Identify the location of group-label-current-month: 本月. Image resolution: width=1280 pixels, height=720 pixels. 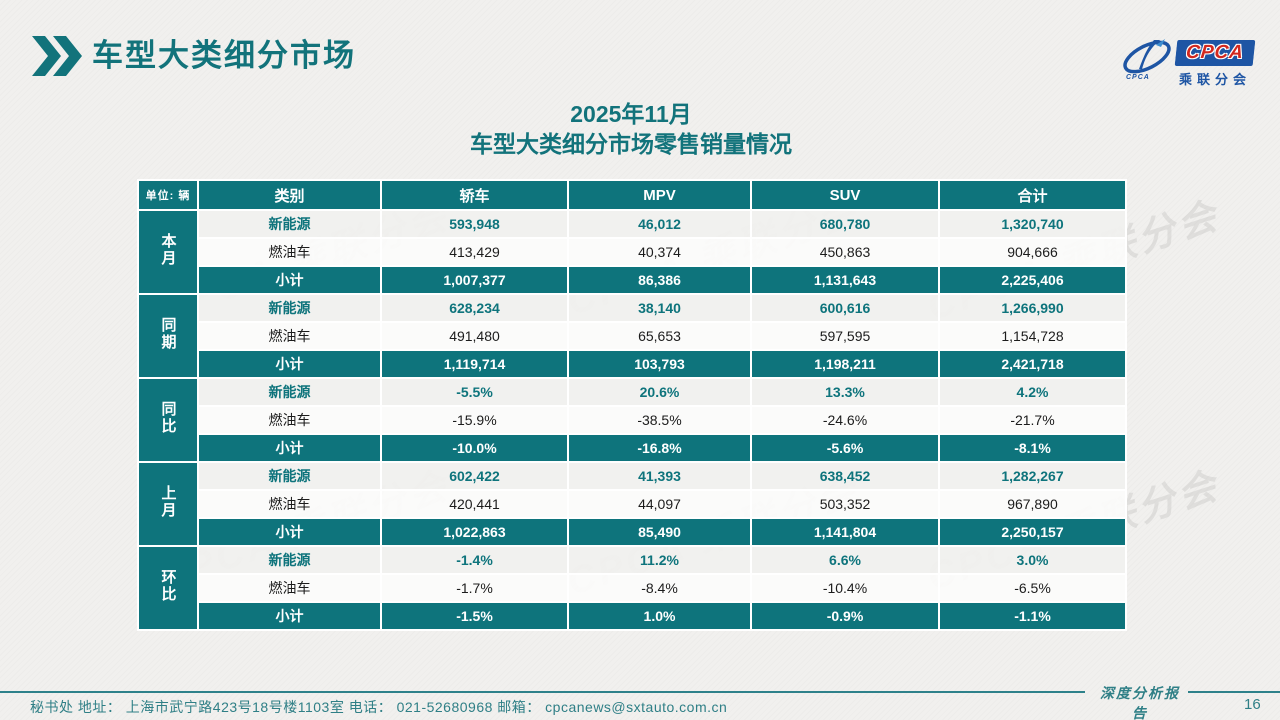
(168, 252).